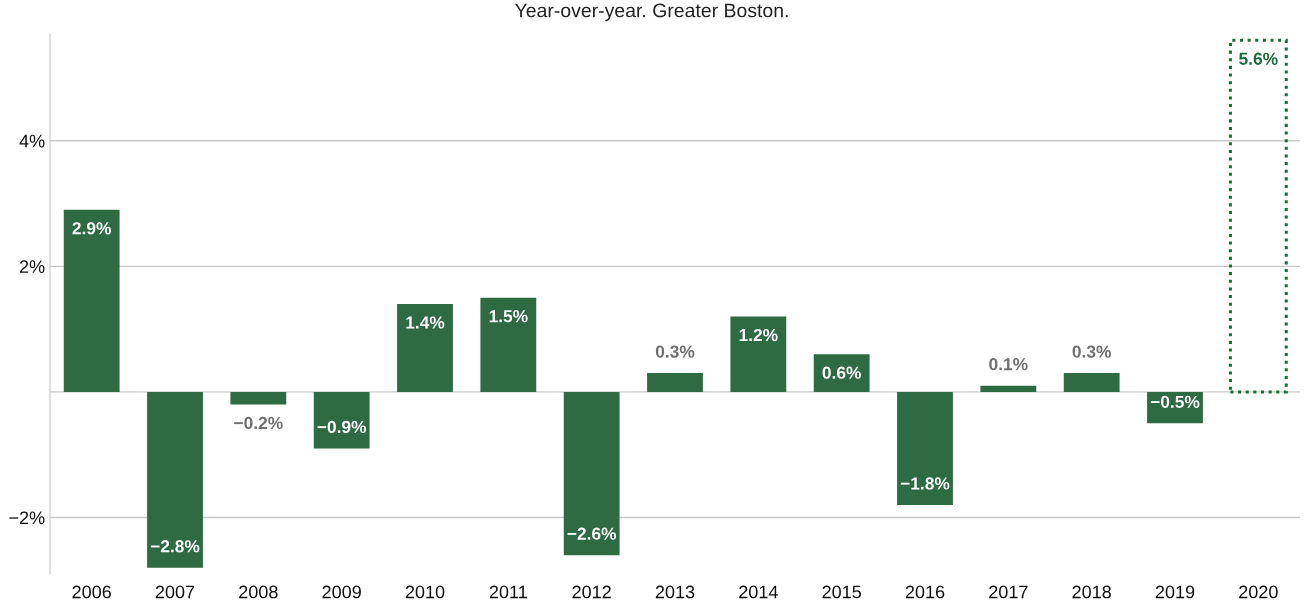  I want to click on data-label: 1.4%, so click(425, 322).